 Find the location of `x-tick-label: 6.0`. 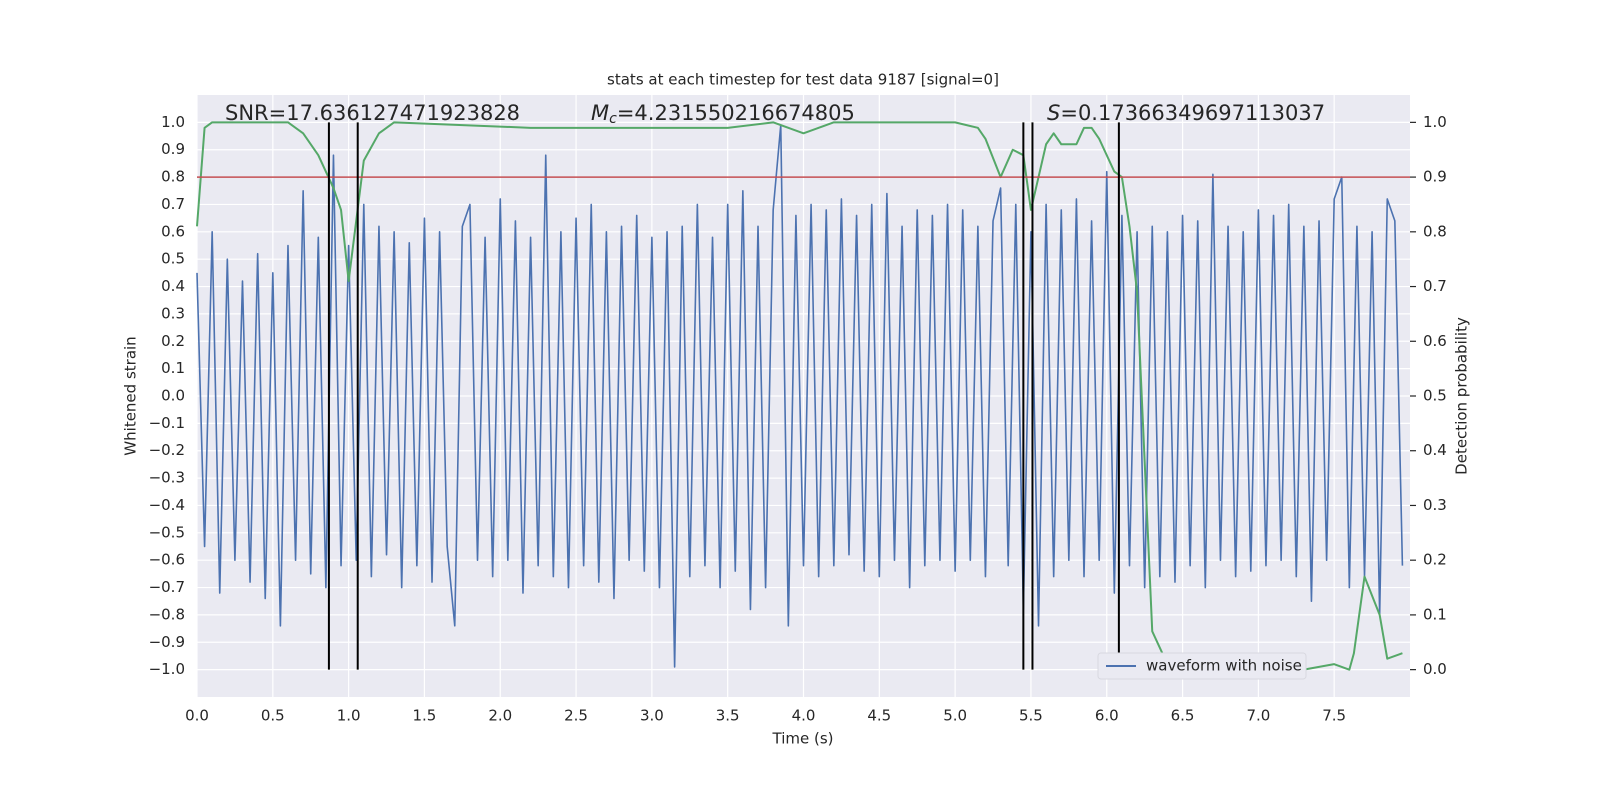

x-tick-label: 6.0 is located at coordinates (1107, 716).